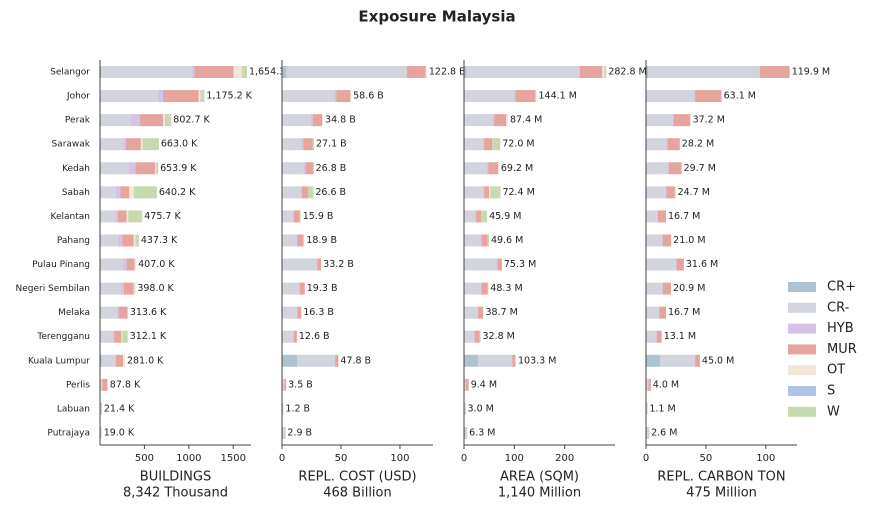 The image size is (874, 510). Describe the element at coordinates (526, 120) in the screenshot. I see `total-label: 87.4 M` at that location.